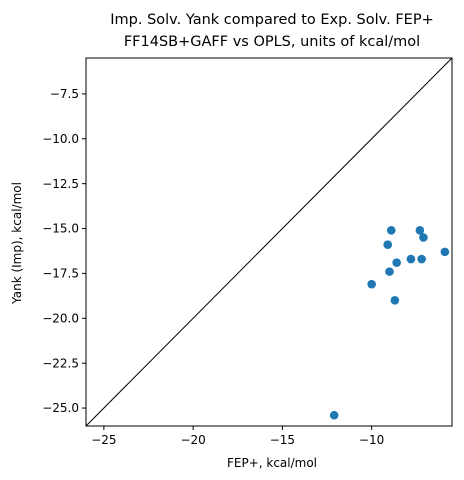 The image size is (464, 480). I want to click on x-tick-label: −25, so click(103, 440).